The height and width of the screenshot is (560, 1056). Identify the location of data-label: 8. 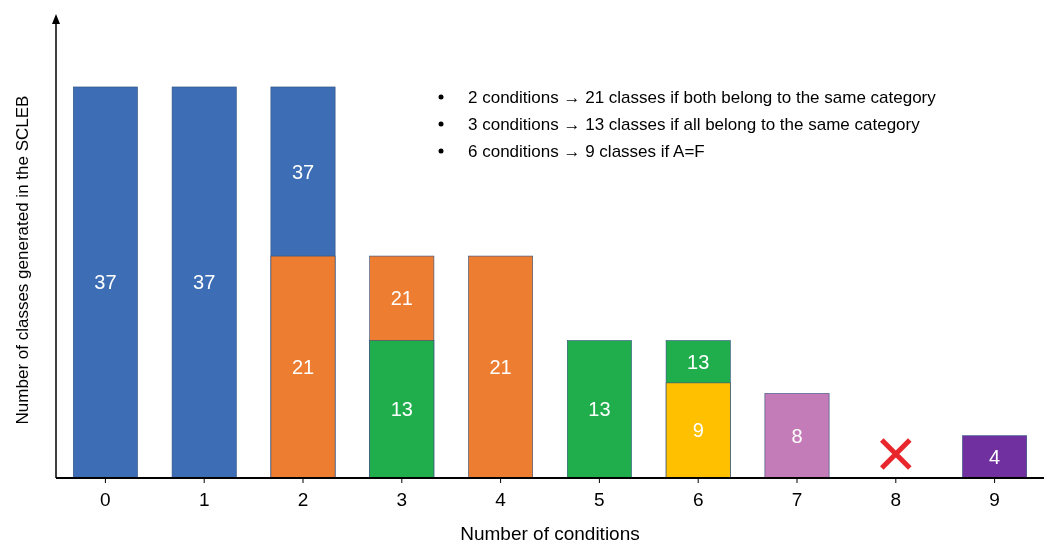
(797, 435).